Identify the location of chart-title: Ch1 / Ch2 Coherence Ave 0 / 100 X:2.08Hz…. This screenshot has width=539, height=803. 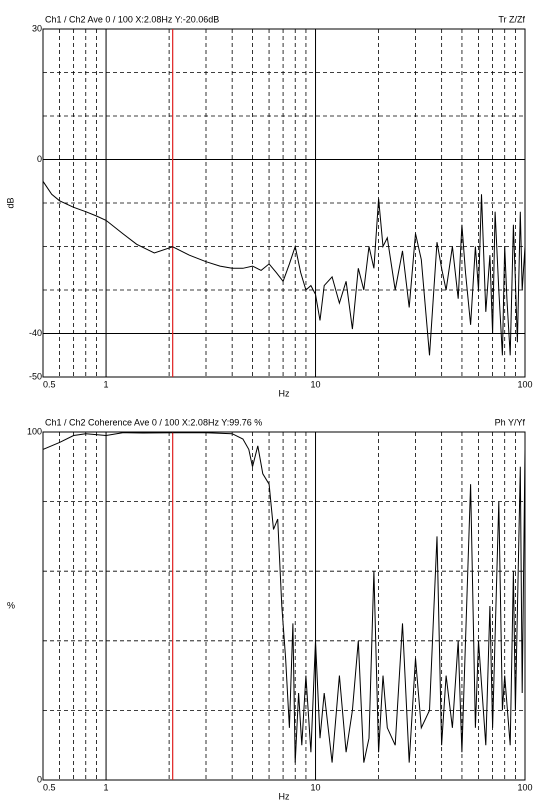
(153, 422).